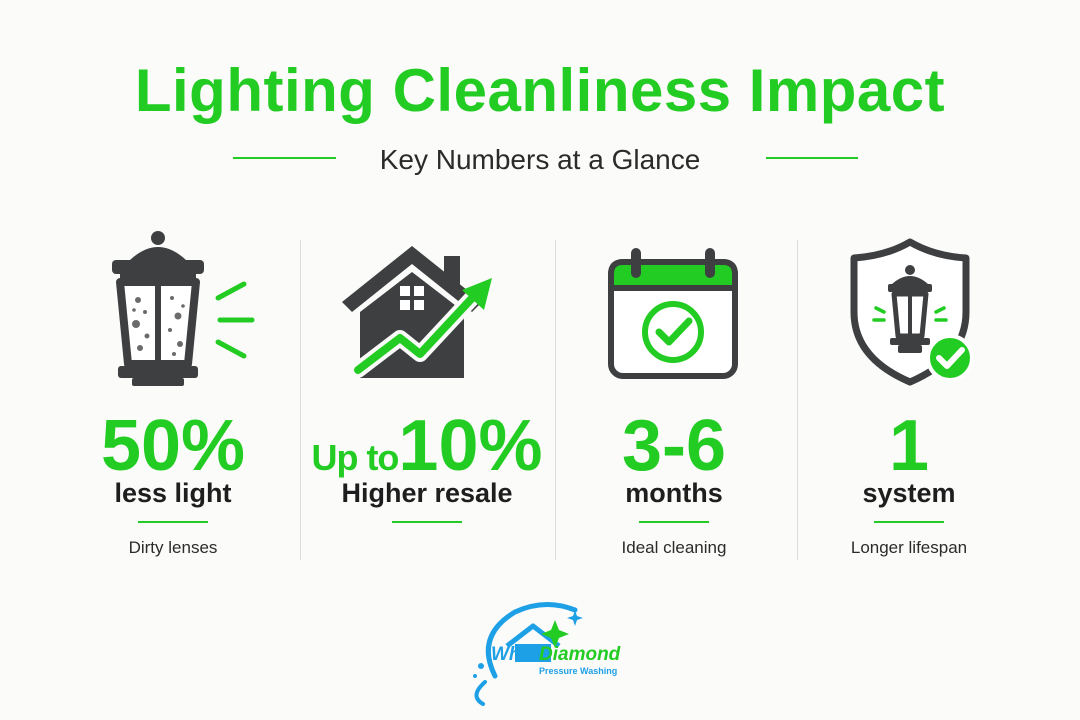  Describe the element at coordinates (427, 305) in the screenshot. I see `house-growth-icon` at that location.